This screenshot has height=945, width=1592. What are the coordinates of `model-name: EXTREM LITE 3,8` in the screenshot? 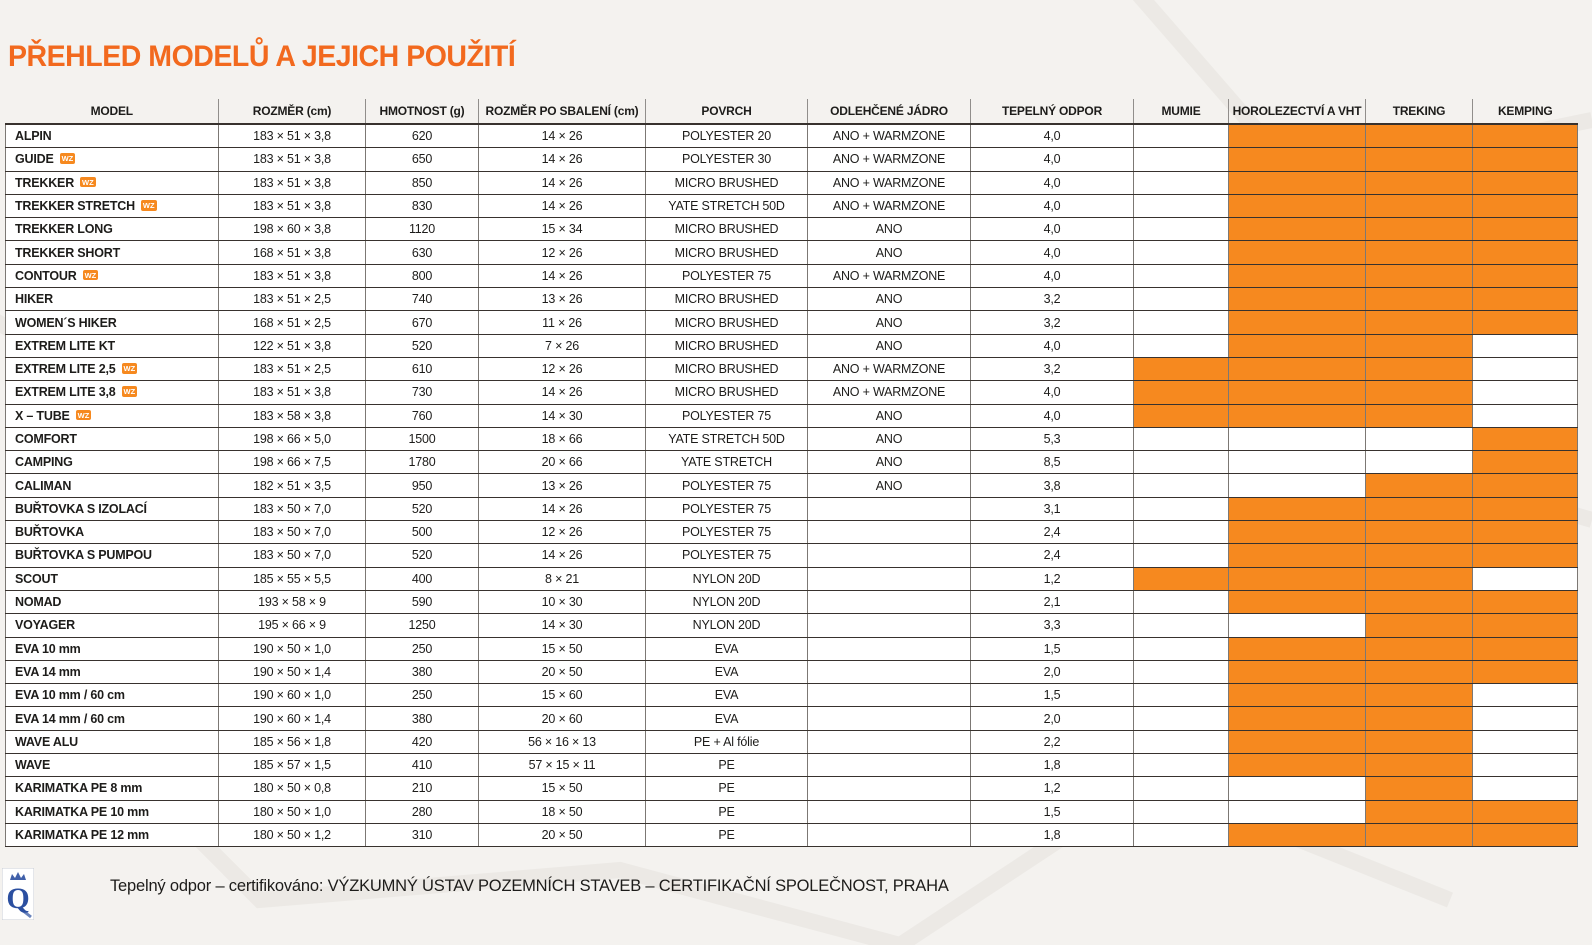 It's located at (65, 392).